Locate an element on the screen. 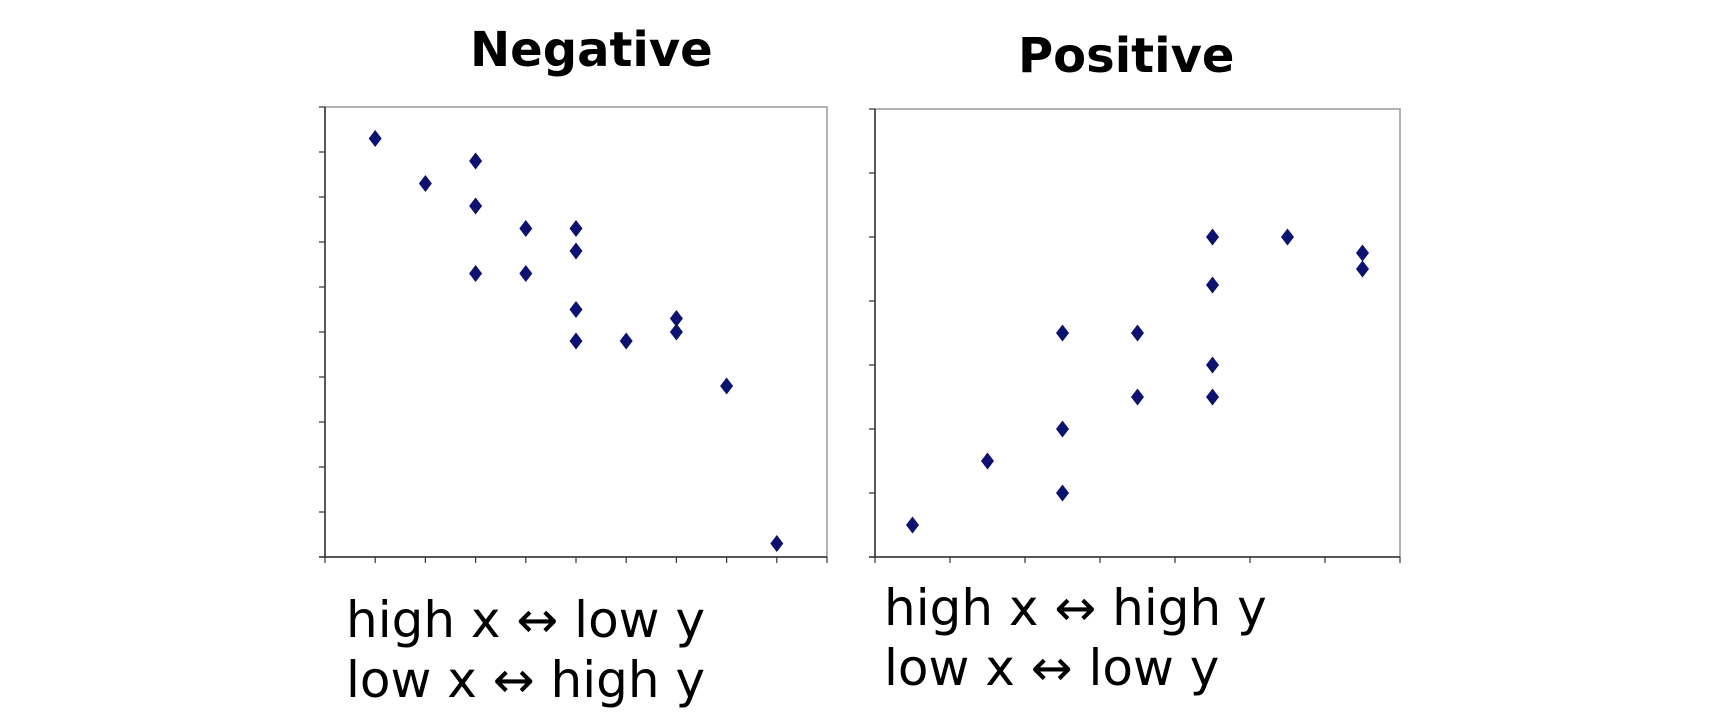  caption-negative: high x ↔ low y low x ↔ high y is located at coordinates (525, 650).